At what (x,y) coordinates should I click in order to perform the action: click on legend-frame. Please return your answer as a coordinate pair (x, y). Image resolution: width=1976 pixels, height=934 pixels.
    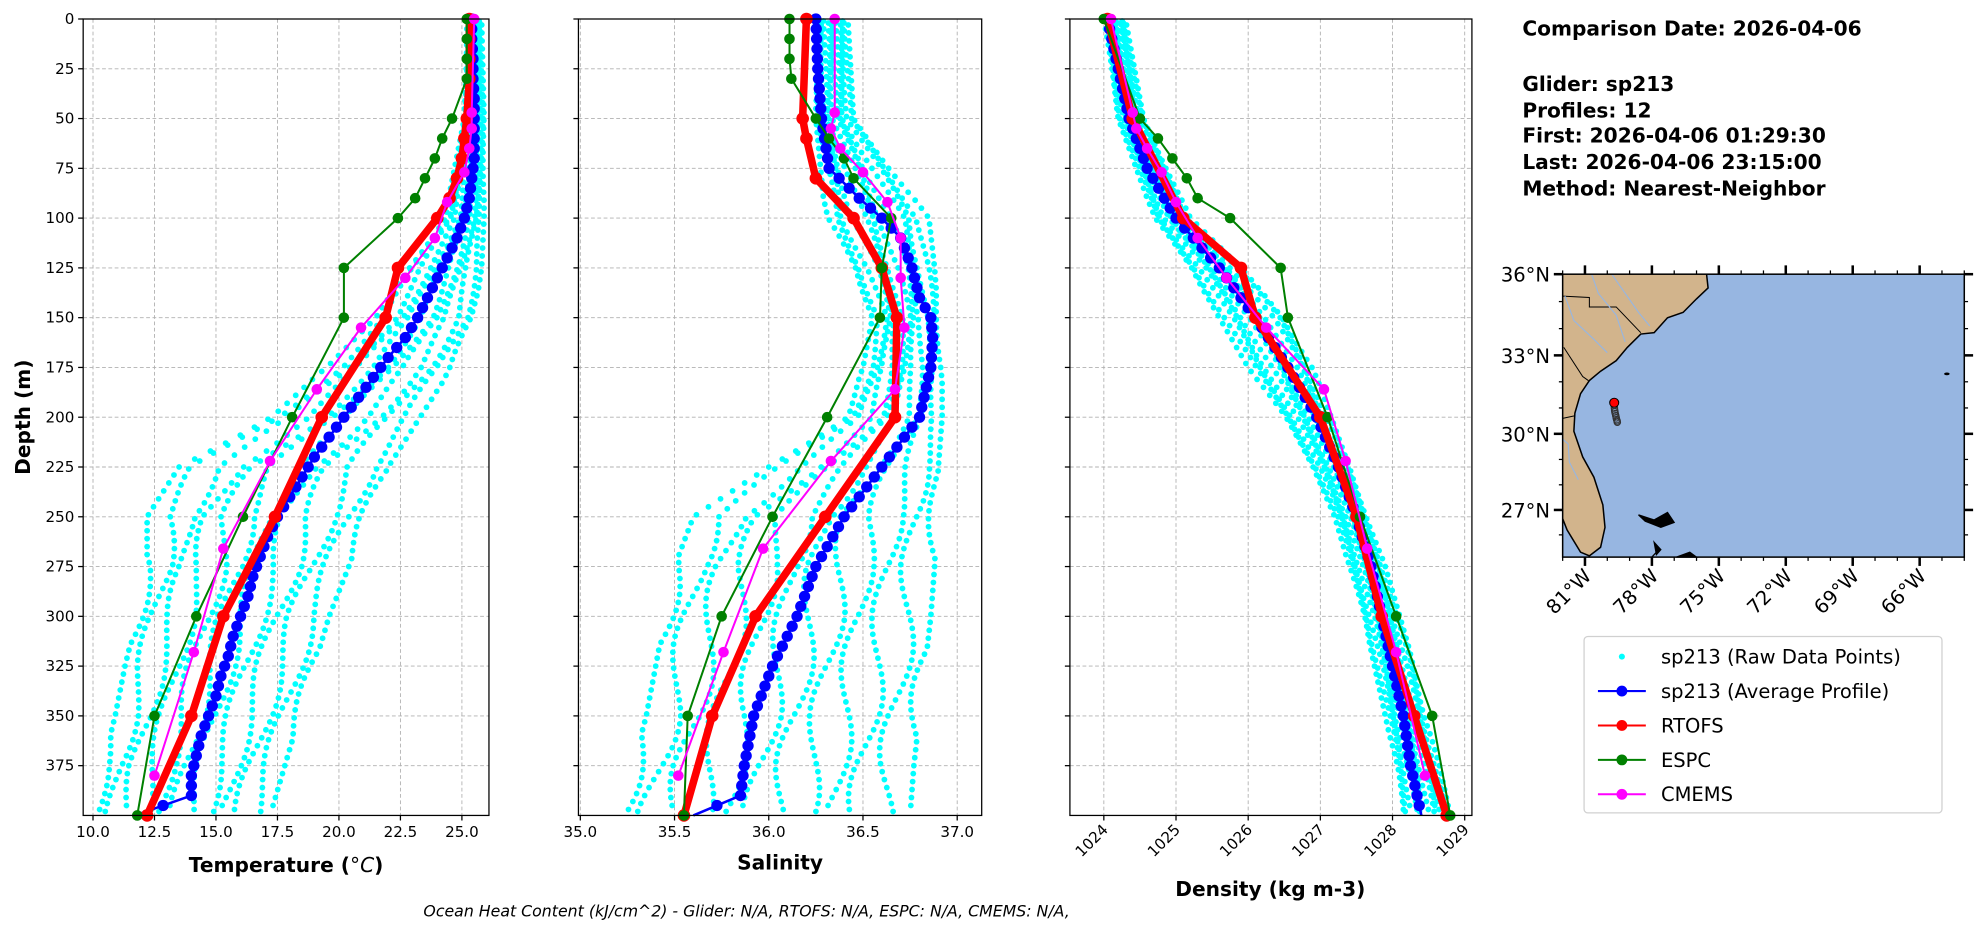
    Looking at the image, I should click on (1763, 724).